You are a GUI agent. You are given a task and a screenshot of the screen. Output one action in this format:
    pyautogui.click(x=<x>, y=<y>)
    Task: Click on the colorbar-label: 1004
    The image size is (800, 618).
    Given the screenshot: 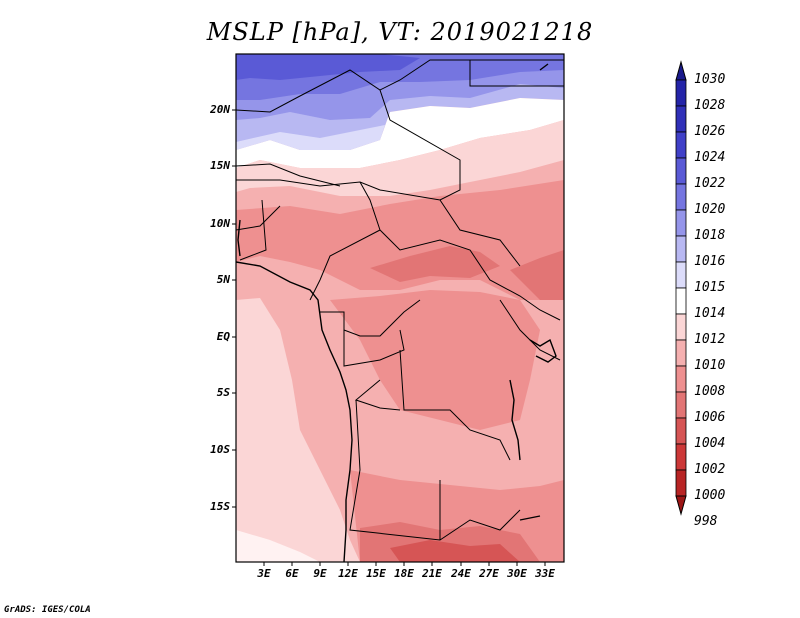 What is the action you would take?
    pyautogui.click(x=710, y=443)
    